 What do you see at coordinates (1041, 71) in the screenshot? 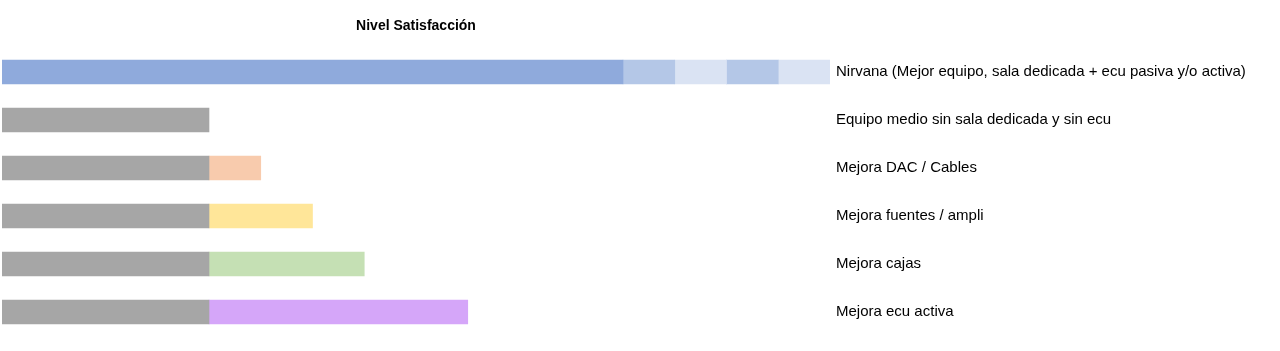
I see `y-tick-label: Nirvana (Mejor equipo, sala dedicada + ecu pasiva y/o activa)` at bounding box center [1041, 71].